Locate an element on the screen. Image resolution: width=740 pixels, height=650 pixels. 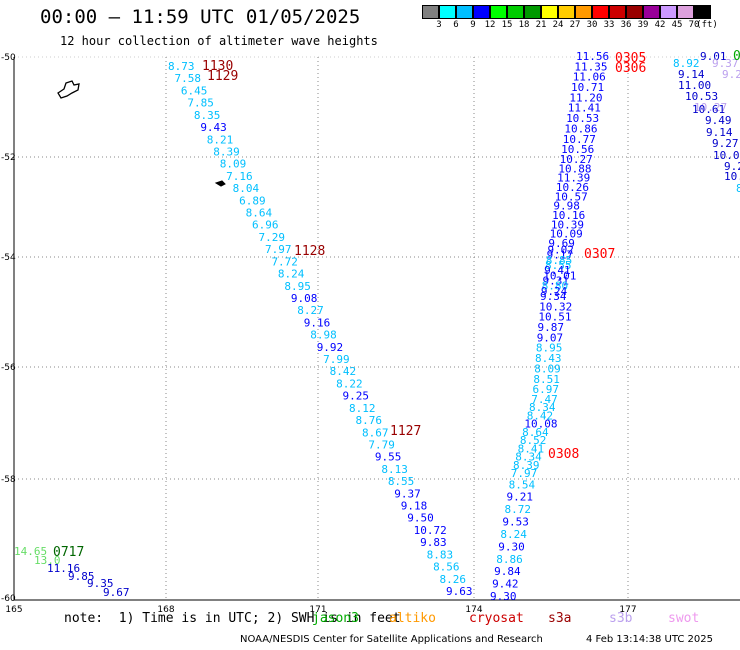
satellite-label-altiko: altiko is located at coordinates (412, 618).